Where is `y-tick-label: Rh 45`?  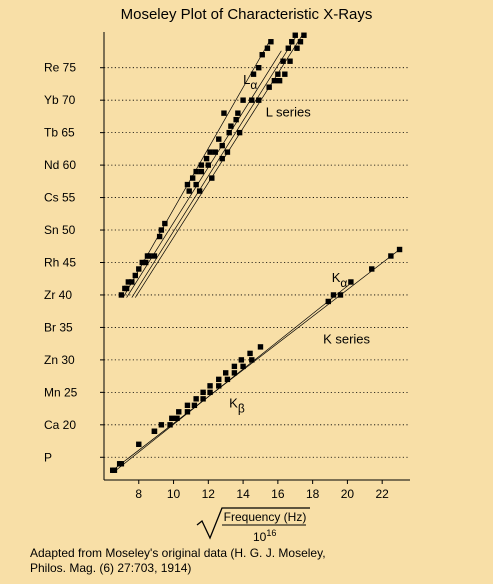 y-tick-label: Rh 45 is located at coordinates (60, 262).